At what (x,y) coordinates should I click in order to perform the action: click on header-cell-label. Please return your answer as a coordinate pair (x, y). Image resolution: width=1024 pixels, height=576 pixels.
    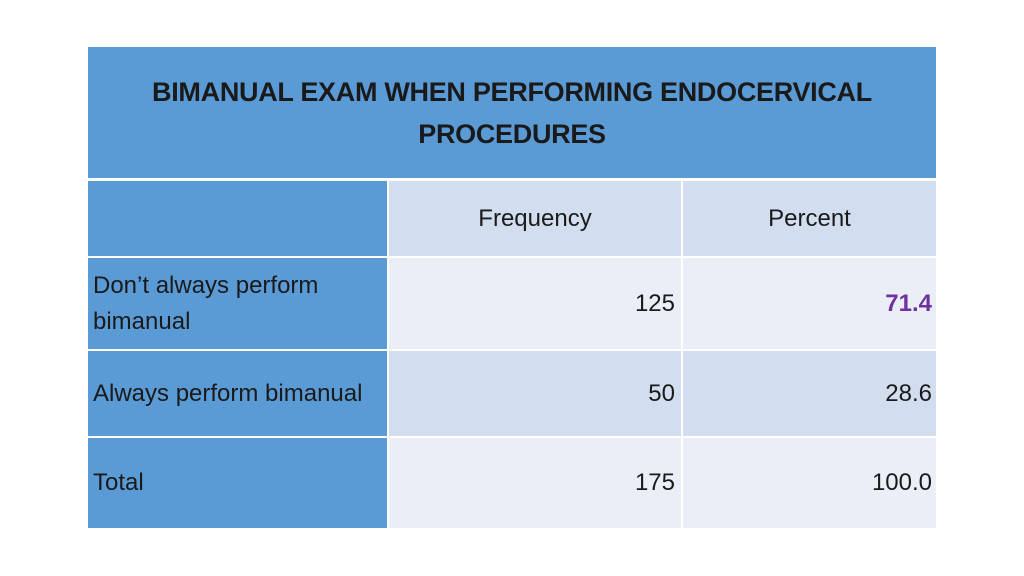
    Looking at the image, I should click on (238, 218).